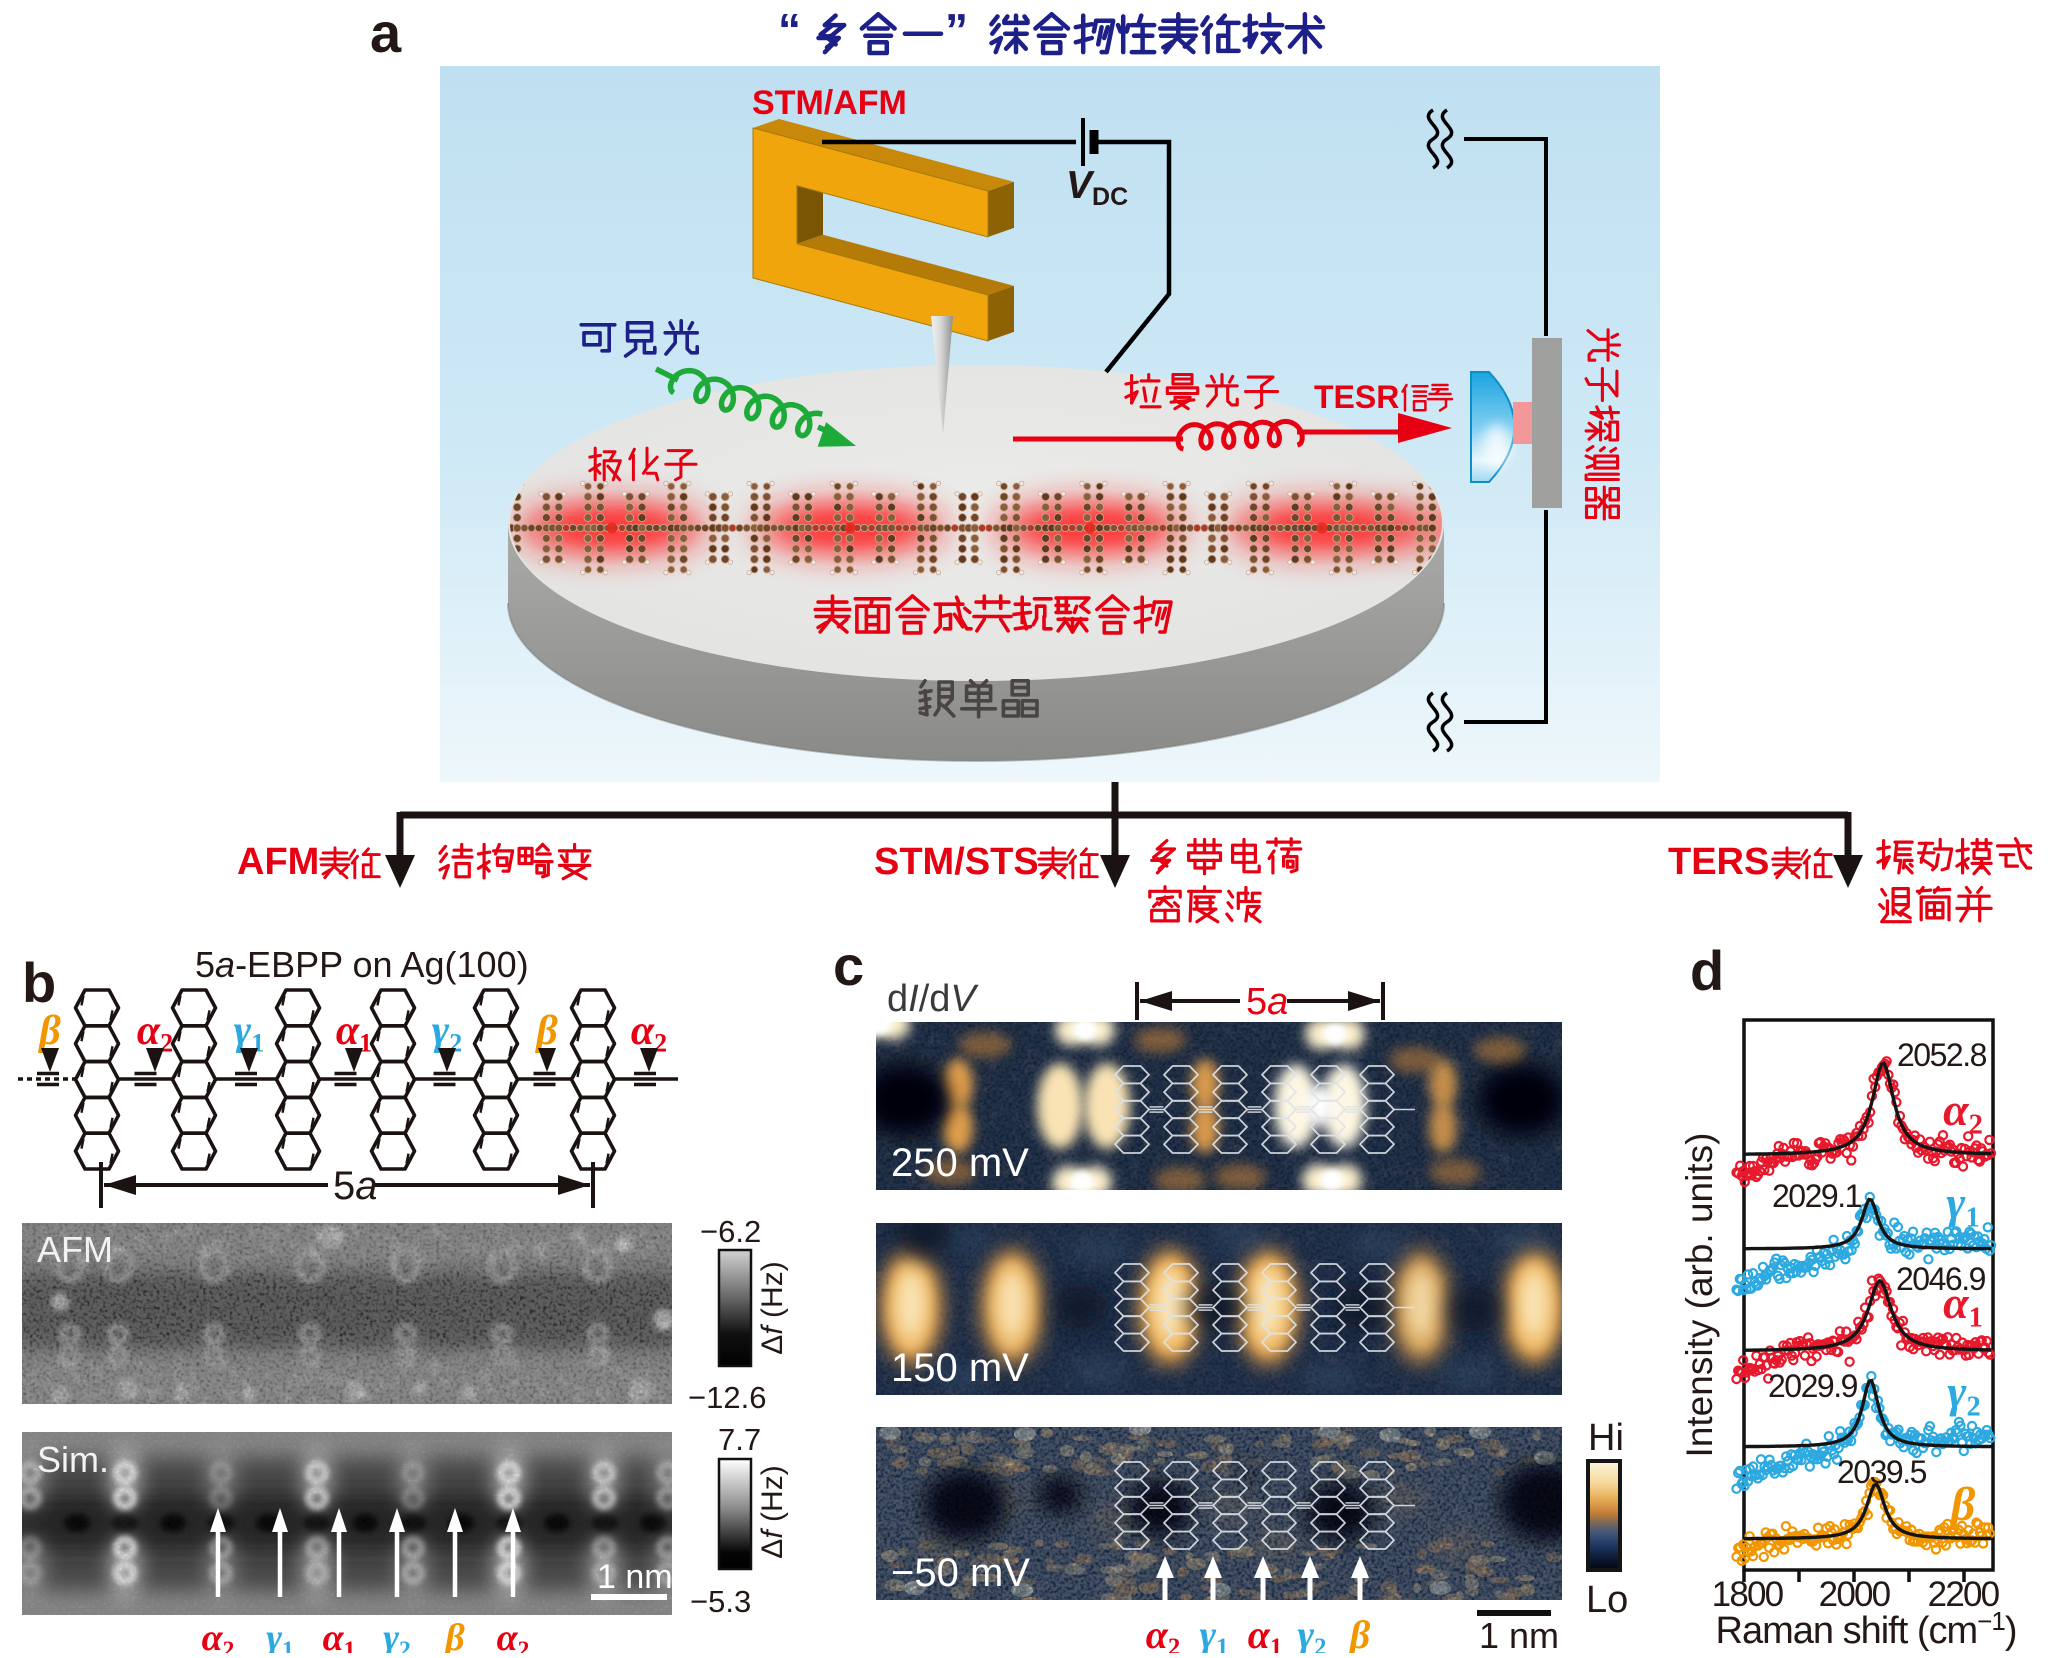  Describe the element at coordinates (1707, 970) in the screenshot. I see `svg-text: d` at that location.